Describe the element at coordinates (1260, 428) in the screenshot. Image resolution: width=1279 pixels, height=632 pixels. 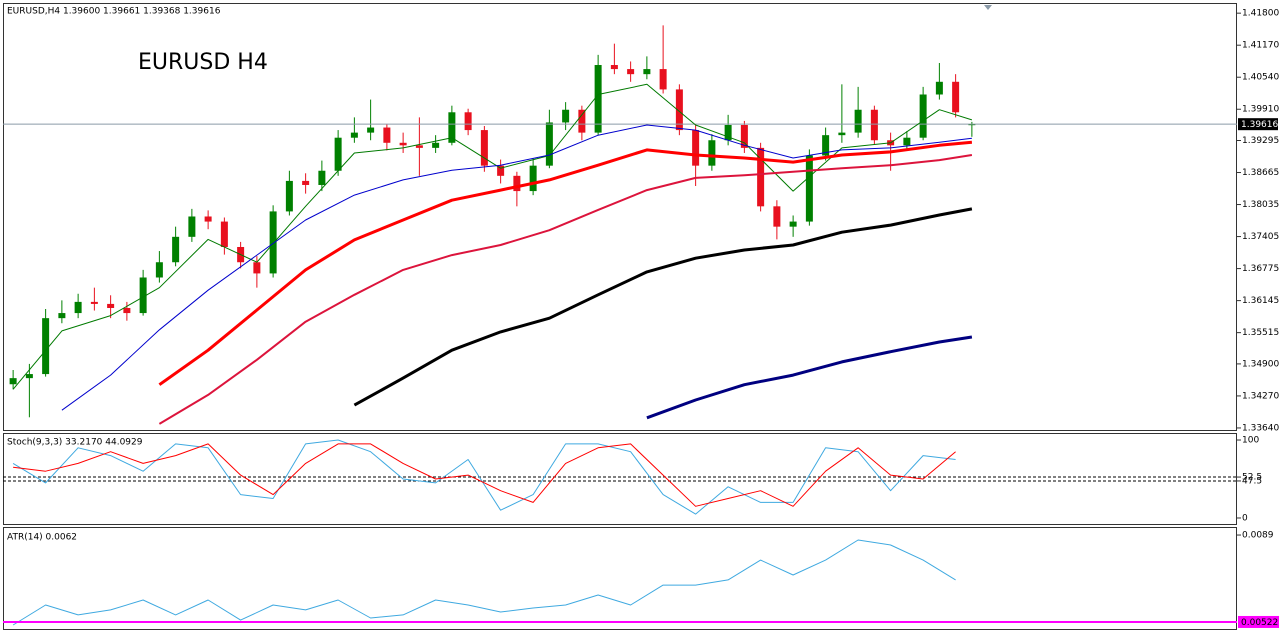
I see `y-tick-label: 1.33640` at that location.